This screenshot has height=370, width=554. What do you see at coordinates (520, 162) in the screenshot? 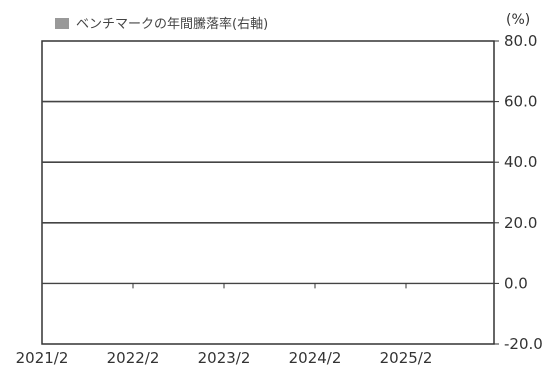
I see `y-tick-label: 40.0` at bounding box center [520, 162].